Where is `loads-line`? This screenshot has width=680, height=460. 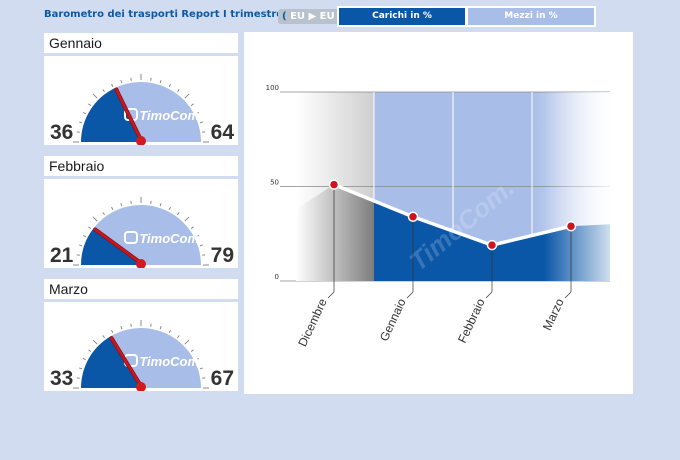 loads-line is located at coordinates (452, 214).